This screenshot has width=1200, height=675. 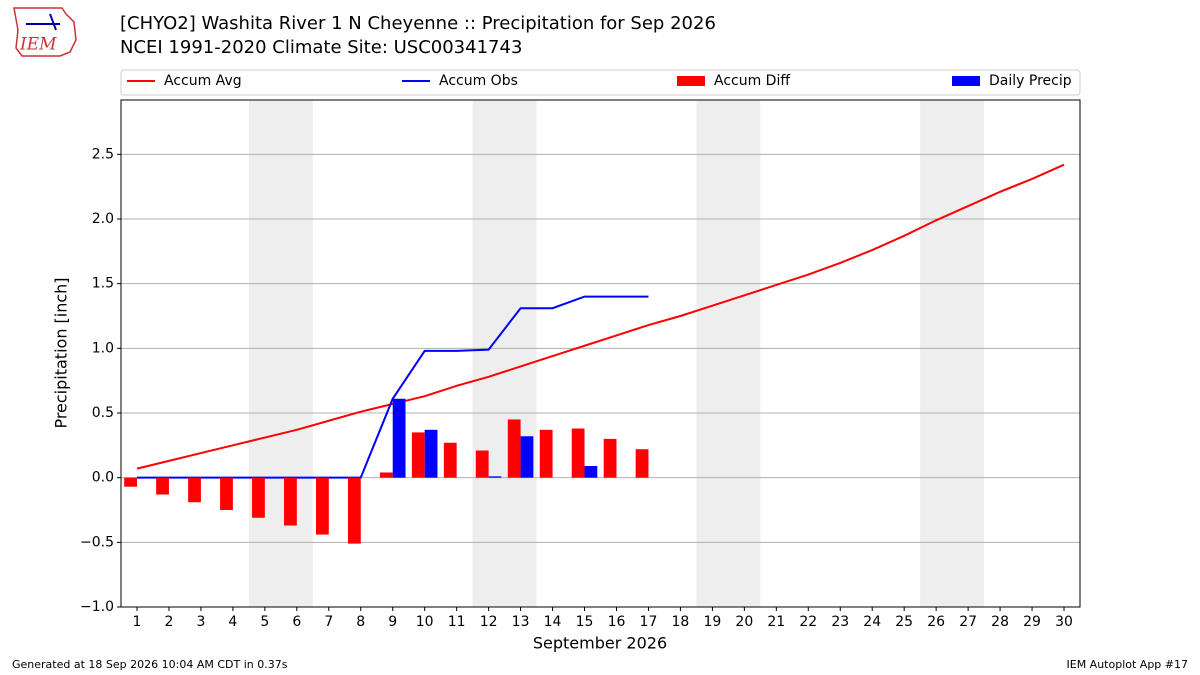 I want to click on x-tick-label: 28, so click(x=1000, y=622).